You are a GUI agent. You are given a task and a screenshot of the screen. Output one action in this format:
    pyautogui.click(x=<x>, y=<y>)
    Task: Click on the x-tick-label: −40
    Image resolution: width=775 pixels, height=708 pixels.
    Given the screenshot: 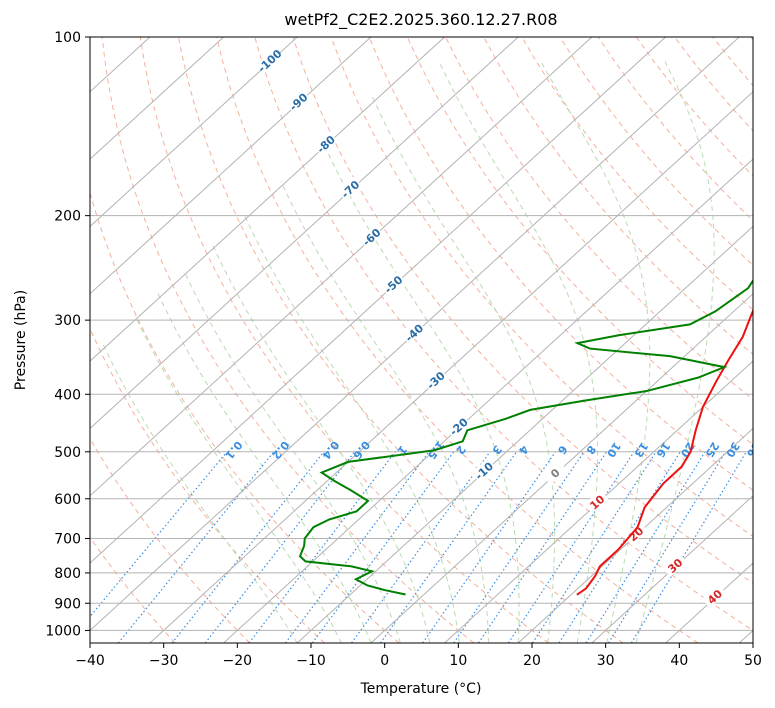 What is the action you would take?
    pyautogui.click(x=90, y=661)
    